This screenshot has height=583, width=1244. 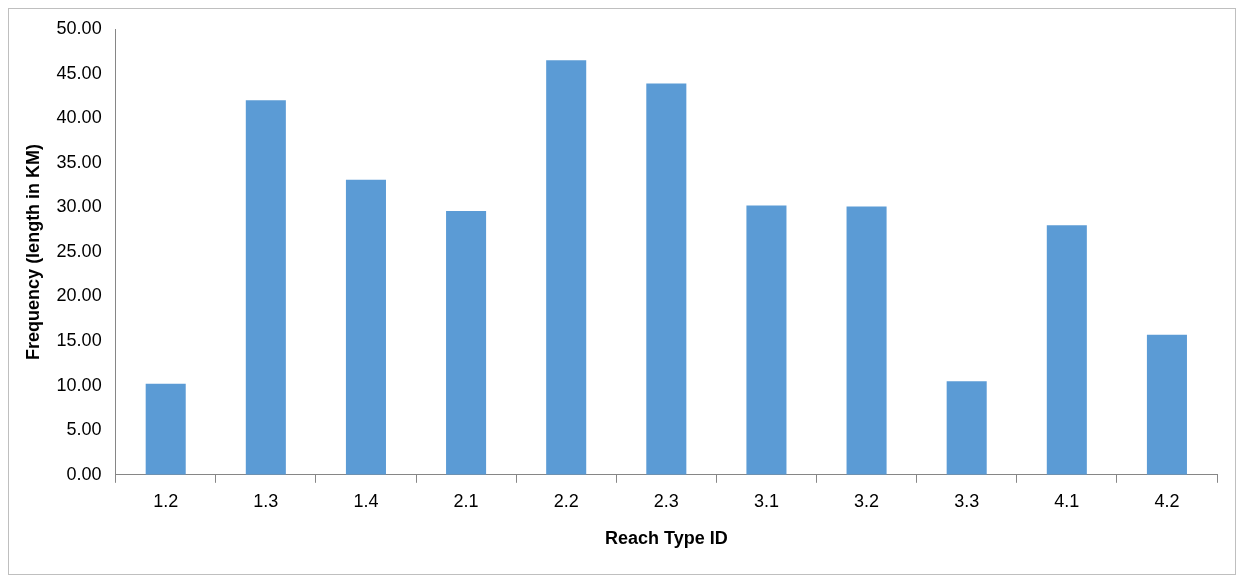 What do you see at coordinates (1167, 500) in the screenshot?
I see `x-tick-label: 4.2` at bounding box center [1167, 500].